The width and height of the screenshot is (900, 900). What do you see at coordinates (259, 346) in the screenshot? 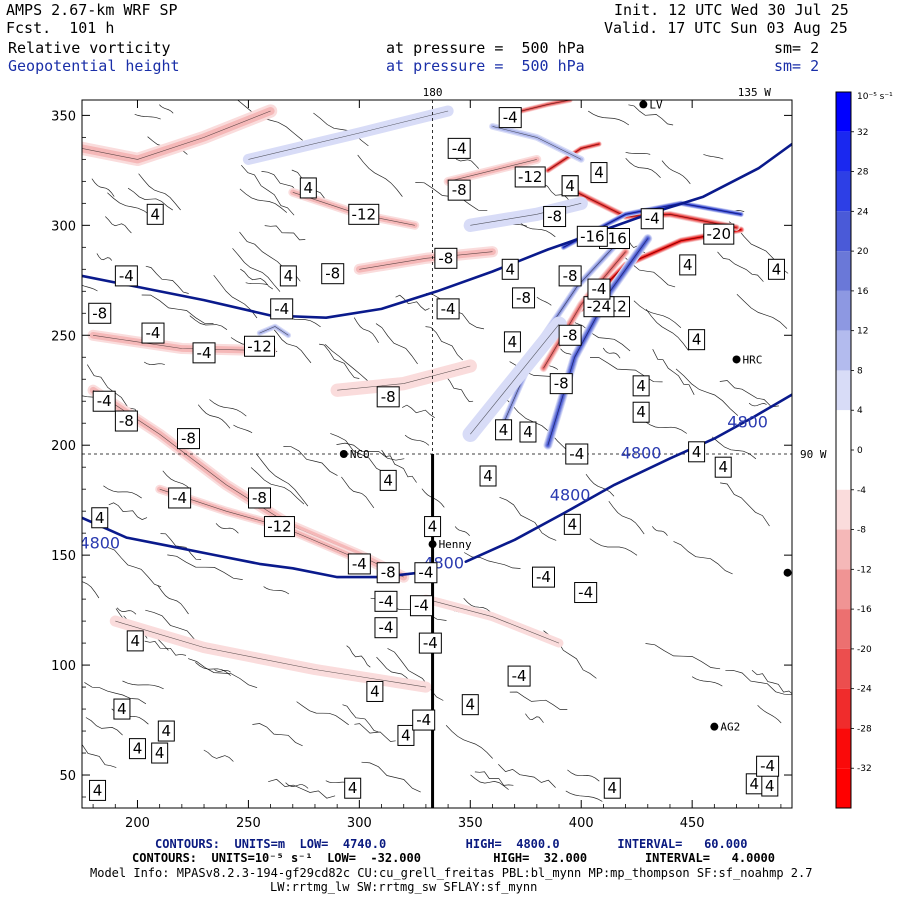
I see `vorticity-label: -12` at bounding box center [259, 346].